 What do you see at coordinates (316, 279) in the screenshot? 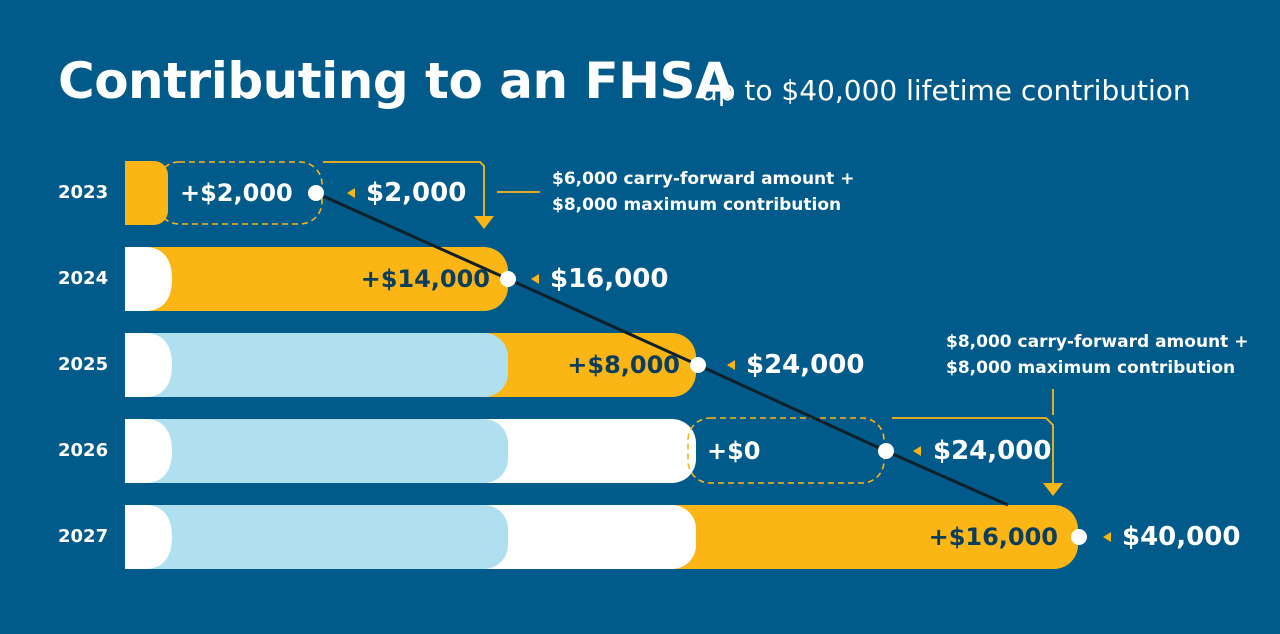
I see `bar-2024-new-contribution` at bounding box center [316, 279].